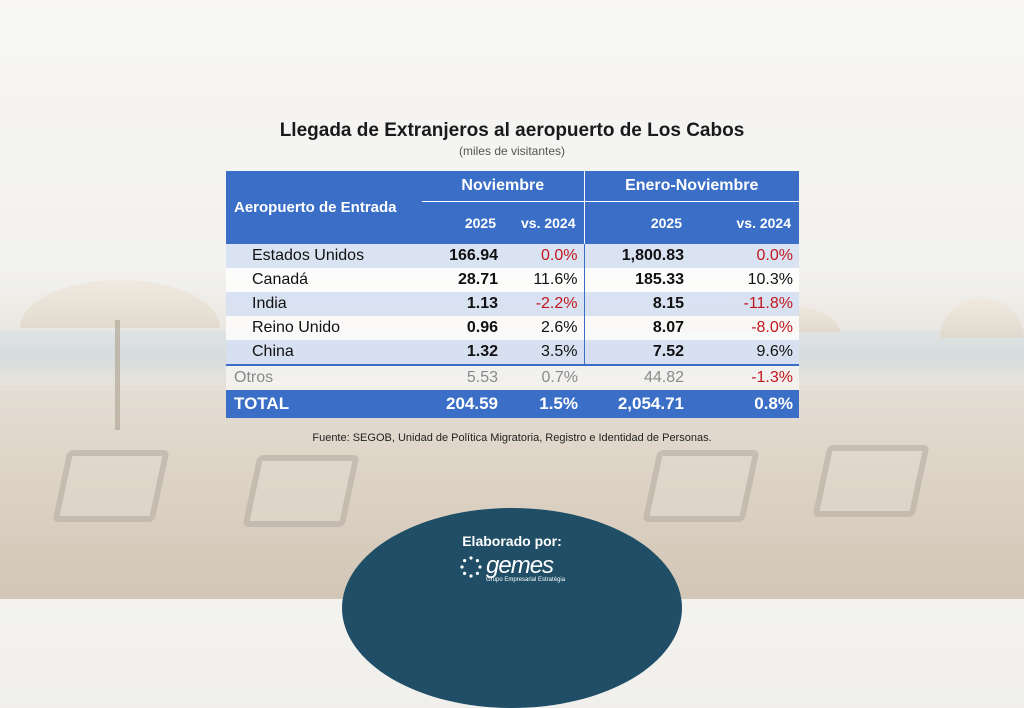 Image resolution: width=1024 pixels, height=708 pixels. Describe the element at coordinates (544, 352) in the screenshot. I see `cell-month-vs: 3.5%` at that location.